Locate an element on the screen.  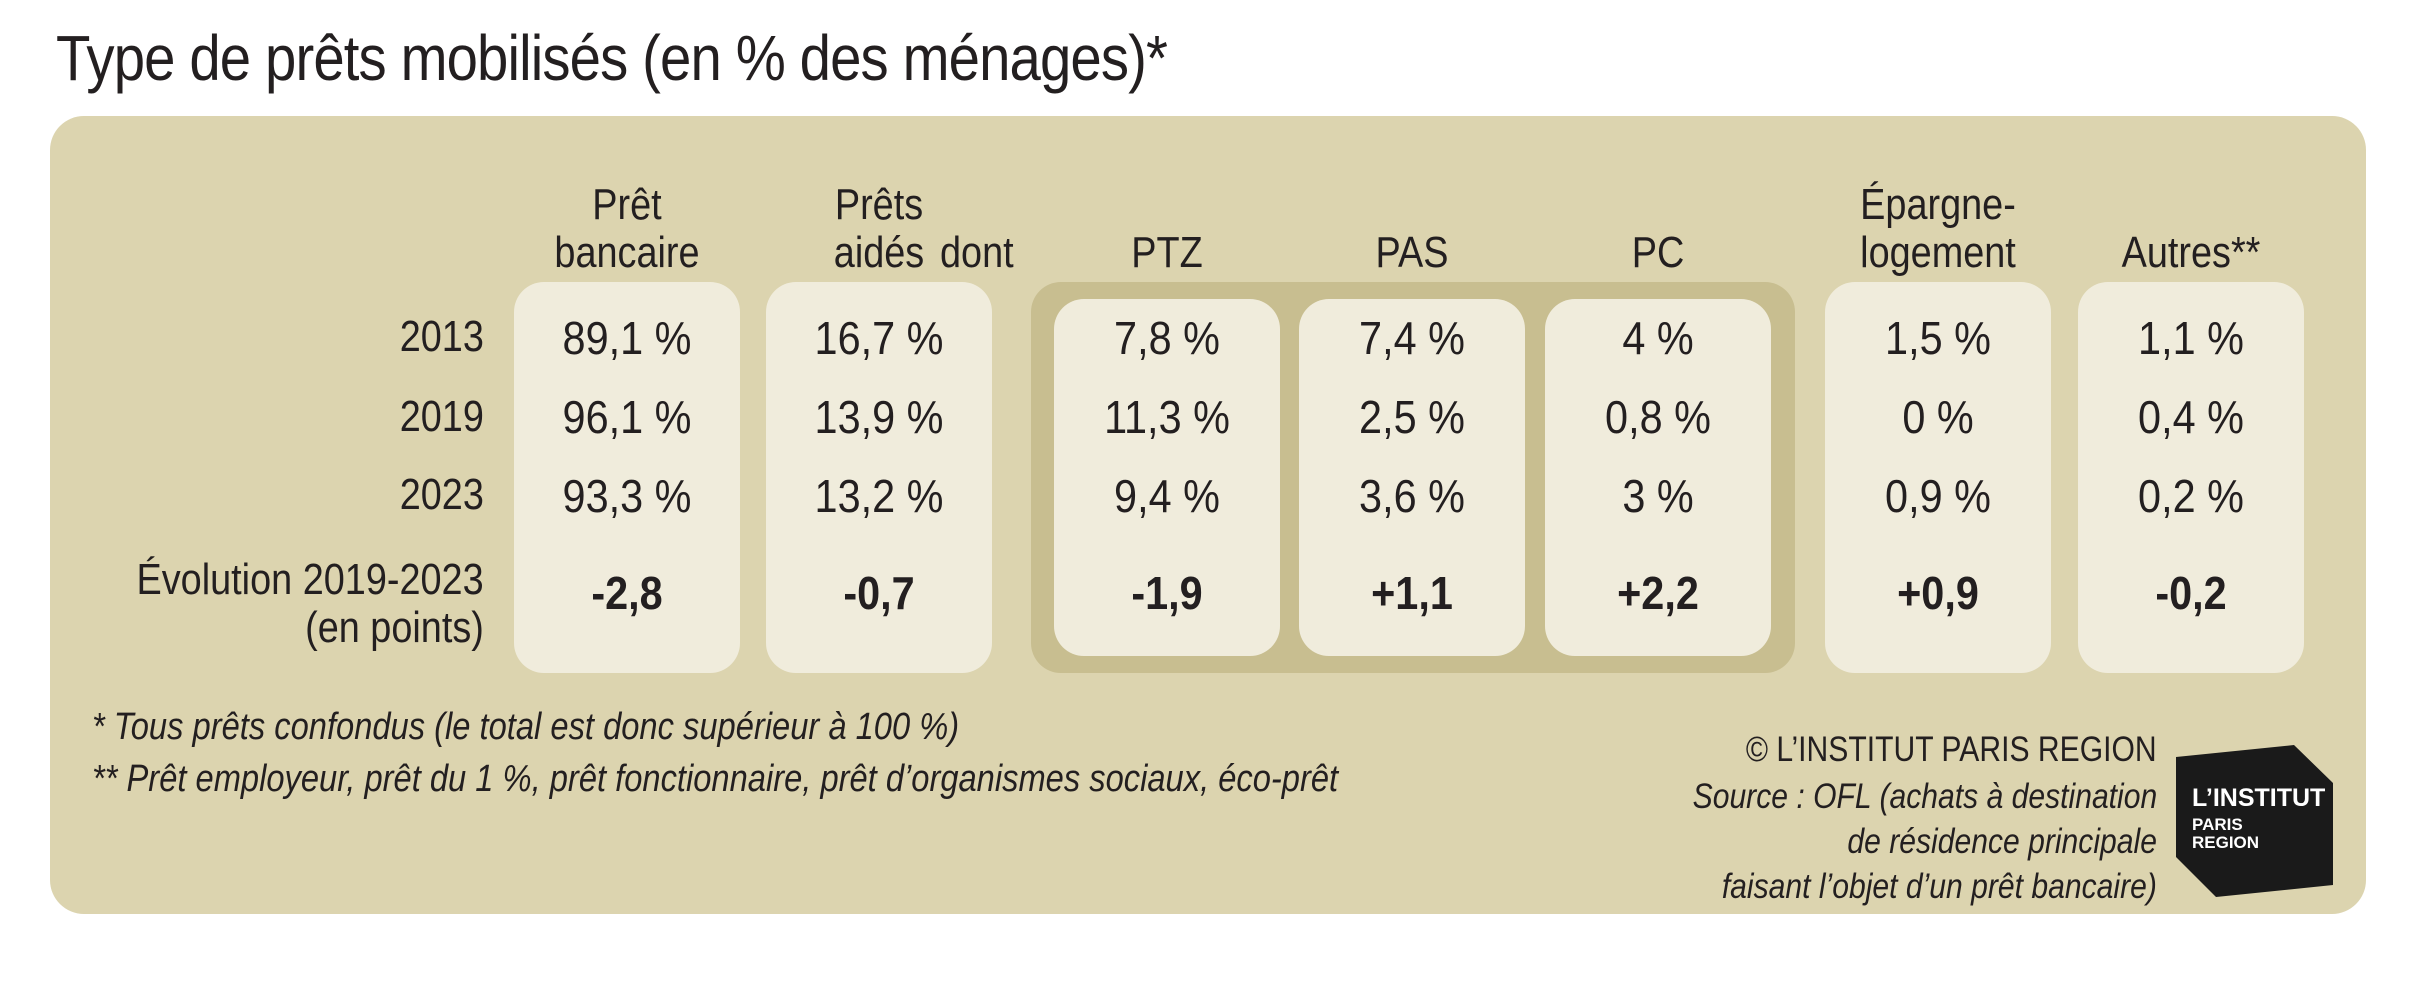
column-bg-aides is located at coordinates (879, 477).